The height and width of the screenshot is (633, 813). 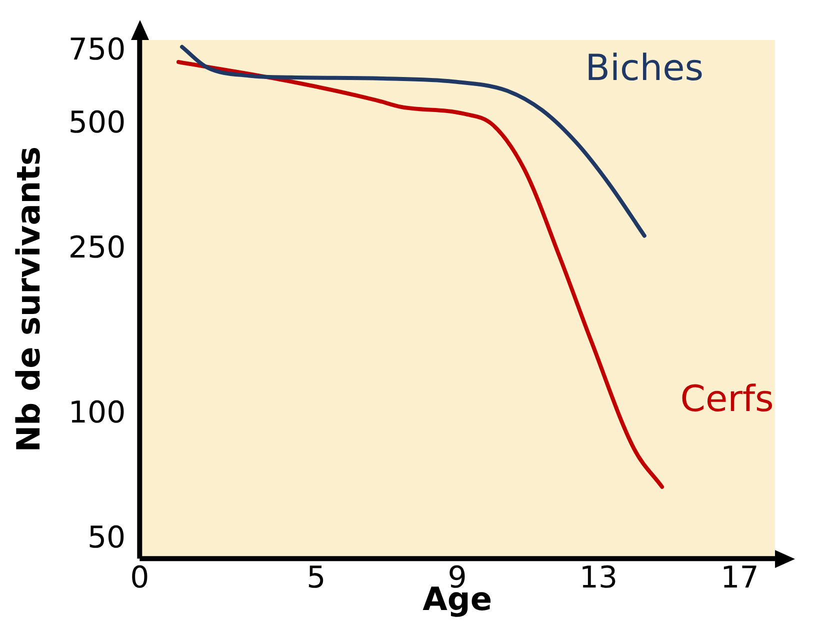 What do you see at coordinates (97, 413) in the screenshot?
I see `y-tick-label: 100` at bounding box center [97, 413].